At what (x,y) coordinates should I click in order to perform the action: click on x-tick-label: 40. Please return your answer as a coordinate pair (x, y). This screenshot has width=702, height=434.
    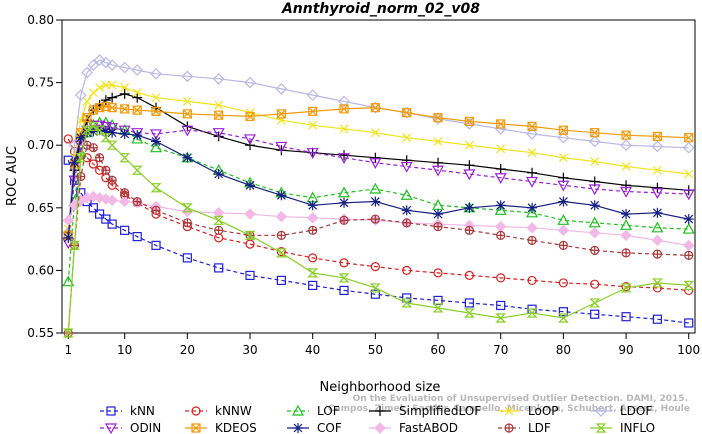
    Looking at the image, I should click on (312, 350).